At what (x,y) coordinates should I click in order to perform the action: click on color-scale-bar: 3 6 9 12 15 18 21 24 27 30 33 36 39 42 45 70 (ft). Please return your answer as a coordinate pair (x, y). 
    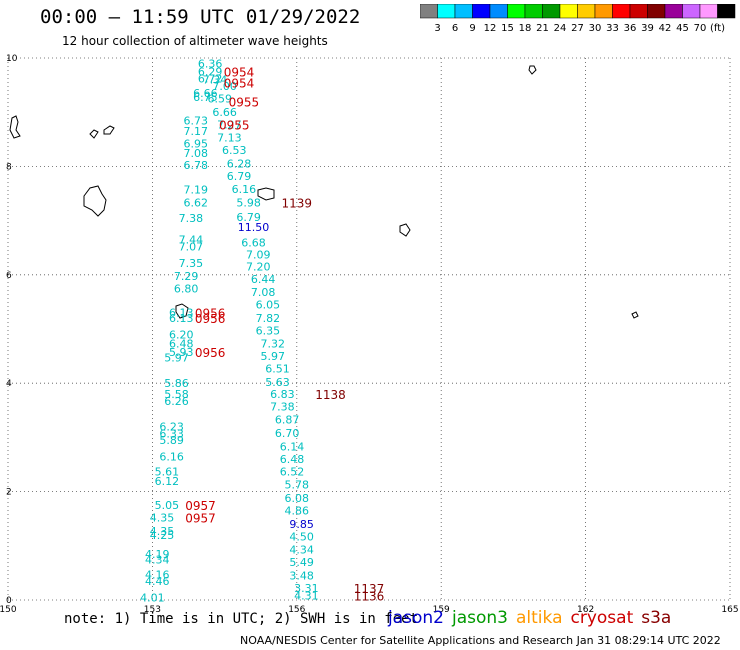
    Looking at the image, I should click on (578, 19).